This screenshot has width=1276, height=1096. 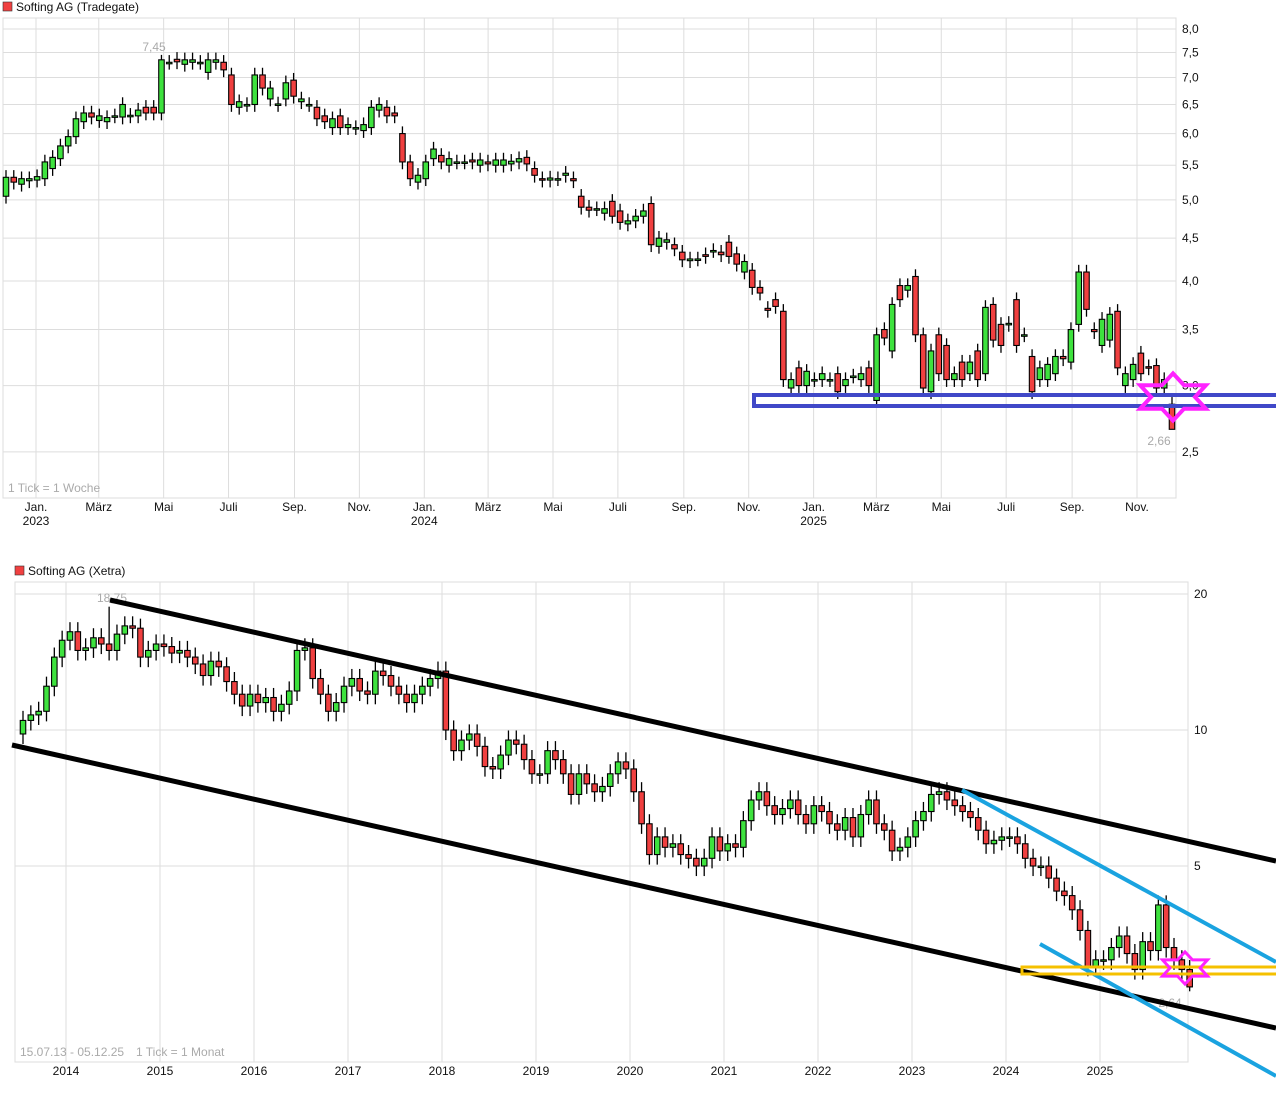 I want to click on star-marker, so click(x=1185, y=968).